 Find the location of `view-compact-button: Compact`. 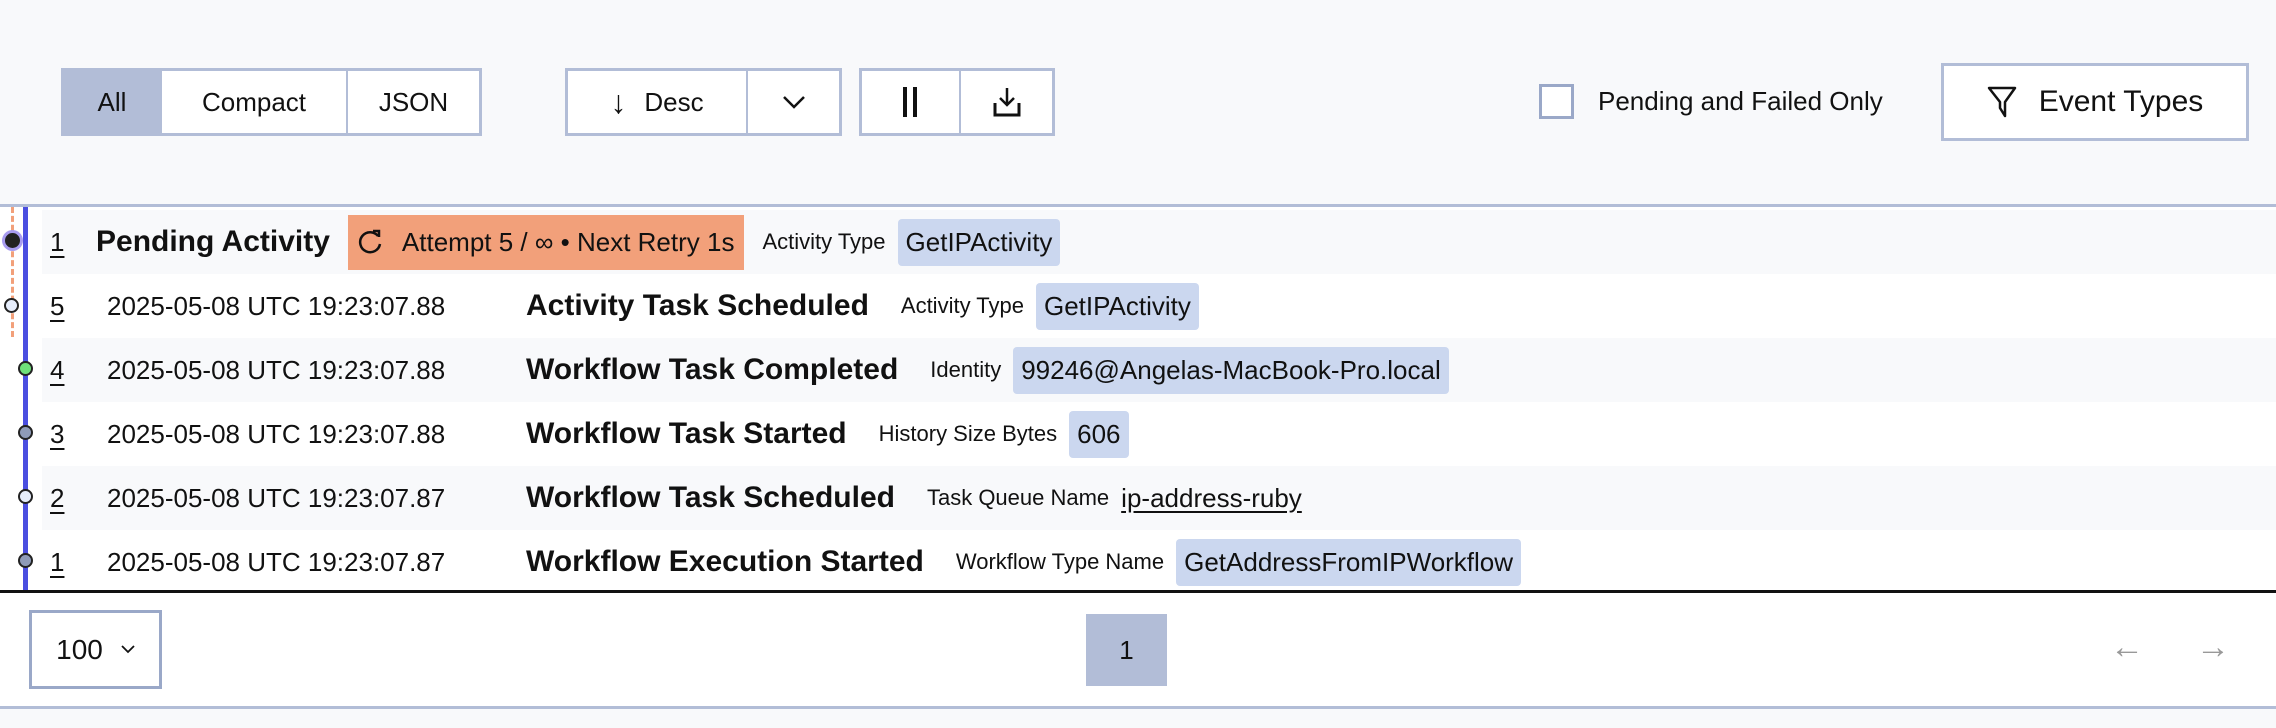

view-compact-button: Compact is located at coordinates (253, 102).